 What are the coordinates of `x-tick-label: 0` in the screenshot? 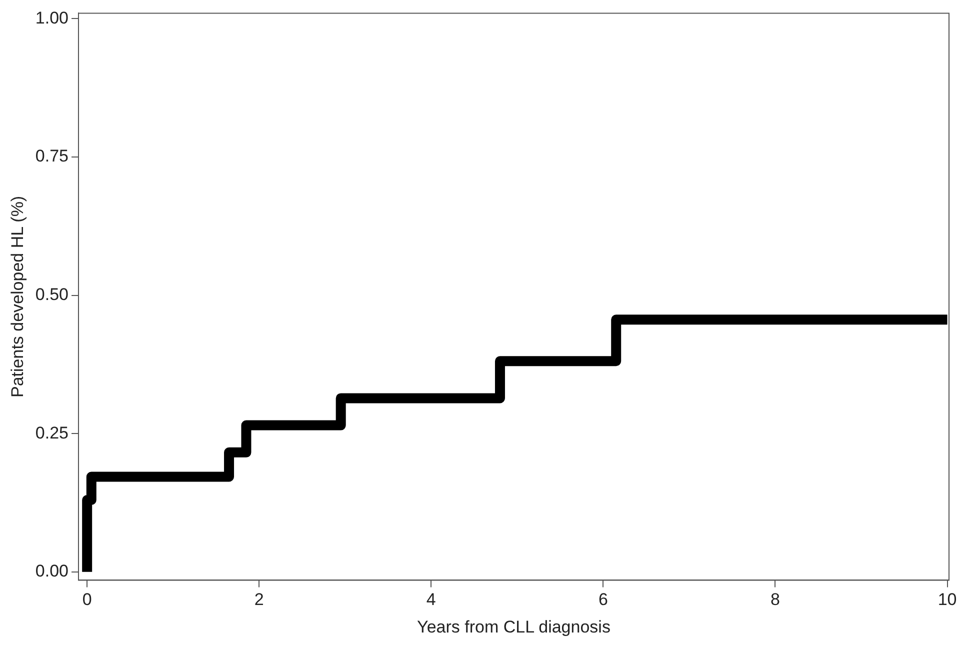 It's located at (87, 600).